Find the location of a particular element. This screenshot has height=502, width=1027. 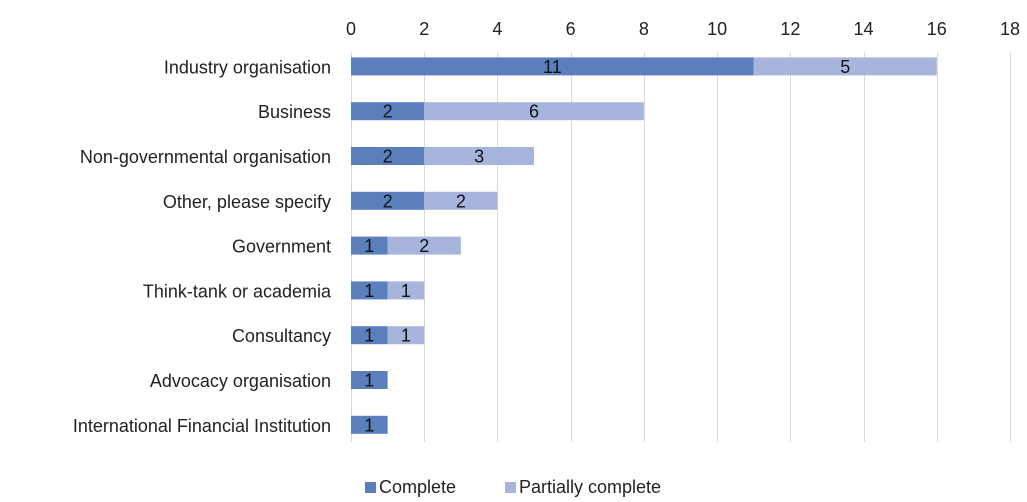

x-tick-label: 12 is located at coordinates (790, 29).